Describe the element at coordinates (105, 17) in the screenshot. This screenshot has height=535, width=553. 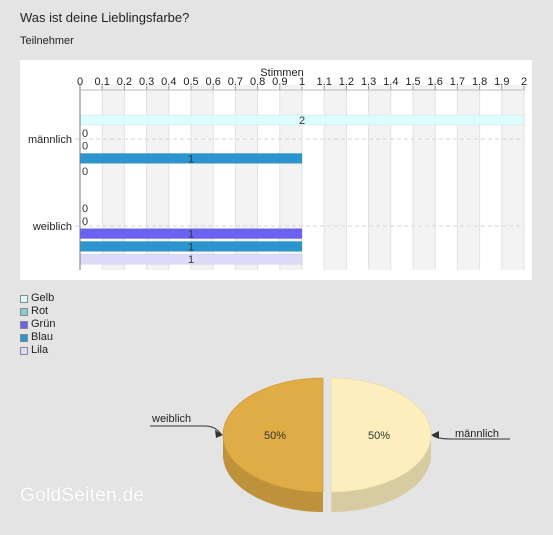
I see `chart-title: Was ist deine Lieblingsfarbe?` at that location.